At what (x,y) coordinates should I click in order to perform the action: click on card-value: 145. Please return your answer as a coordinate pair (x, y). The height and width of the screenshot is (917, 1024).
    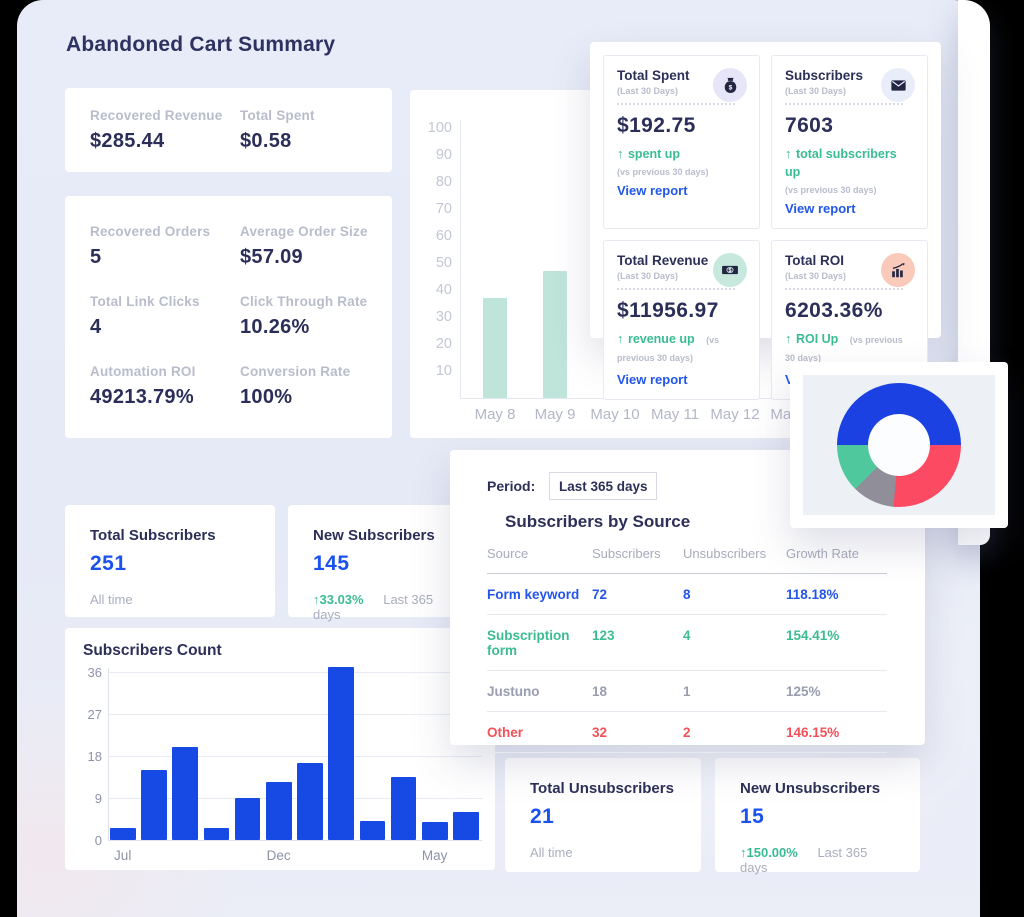
    Looking at the image, I should click on (331, 563).